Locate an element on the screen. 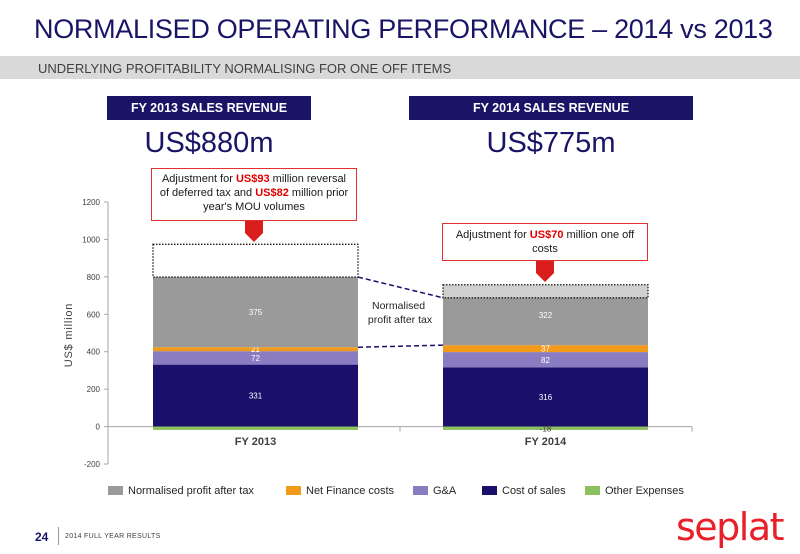 The width and height of the screenshot is (800, 554). seplat-logo: seplat is located at coordinates (730, 527).